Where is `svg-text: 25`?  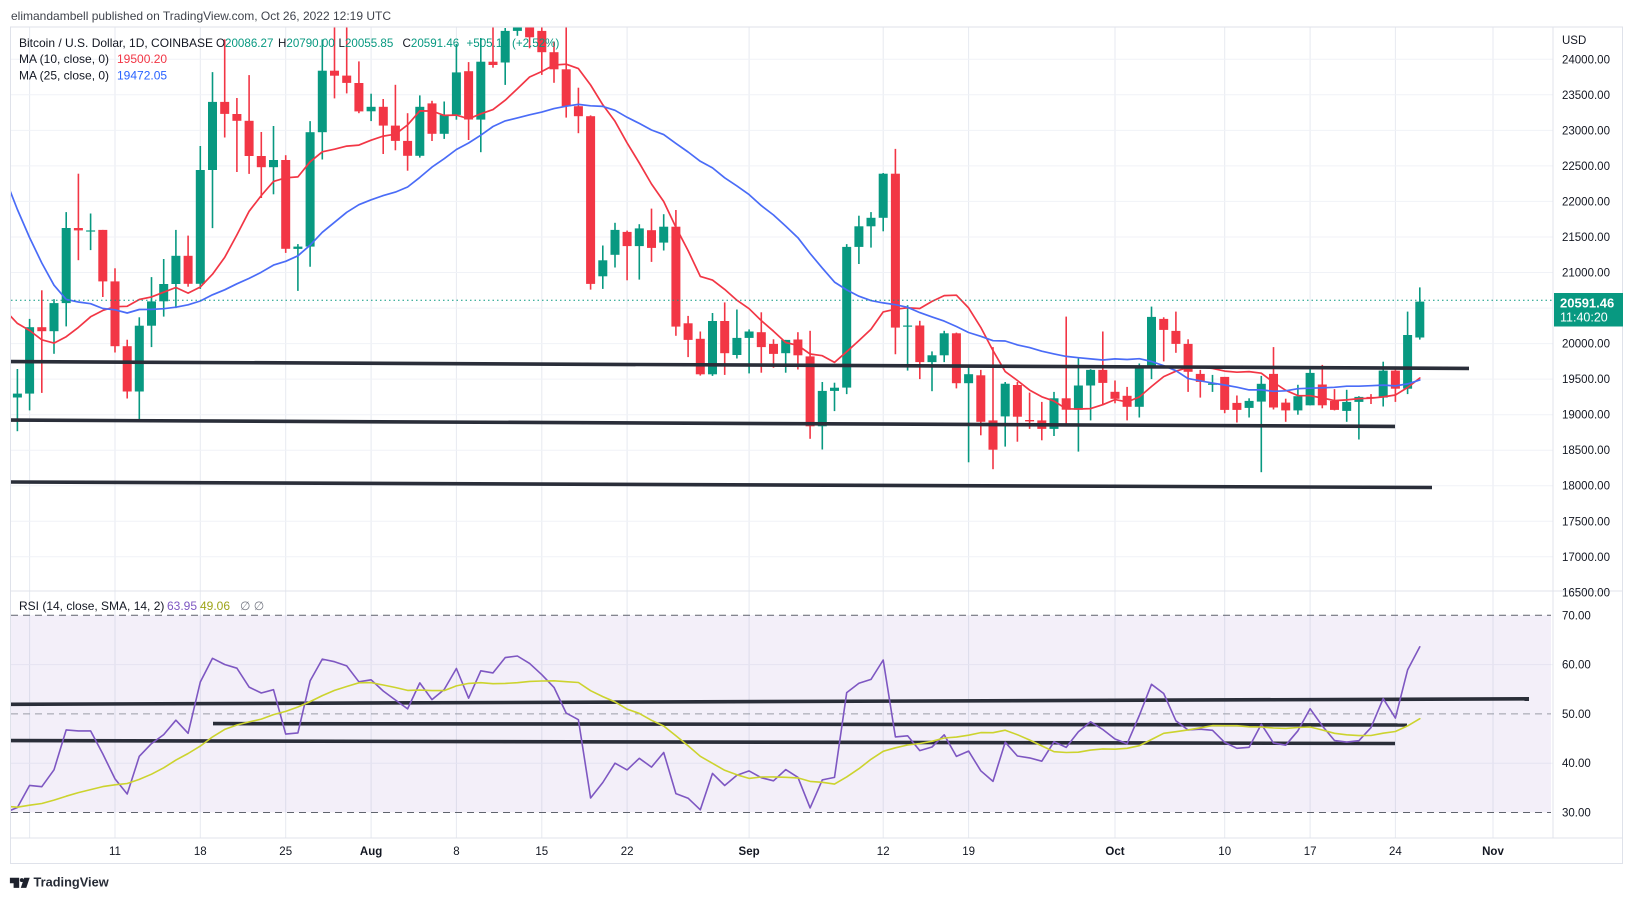 svg-text: 25 is located at coordinates (285, 852).